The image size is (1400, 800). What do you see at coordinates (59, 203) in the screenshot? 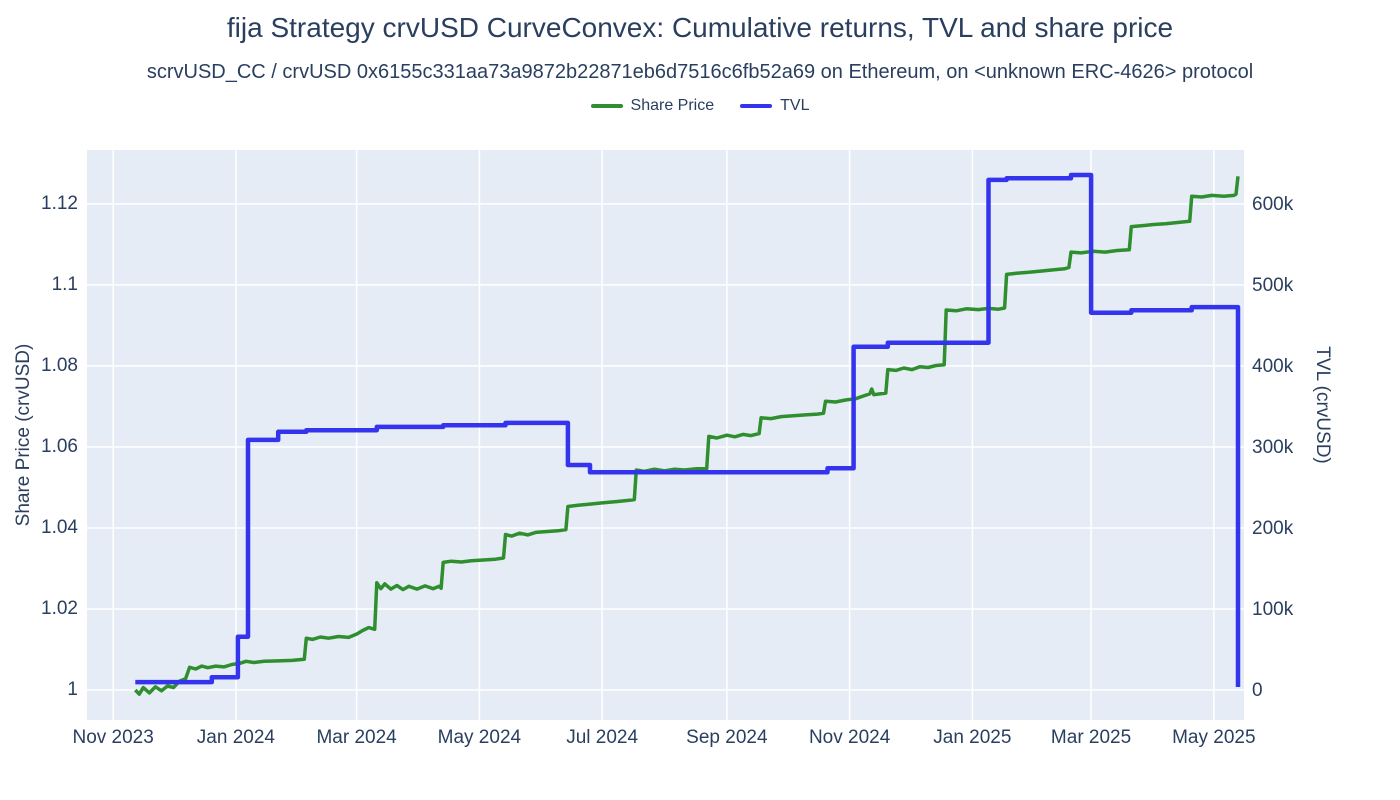
I see `y-left-tick-label: 1.12` at bounding box center [59, 203].